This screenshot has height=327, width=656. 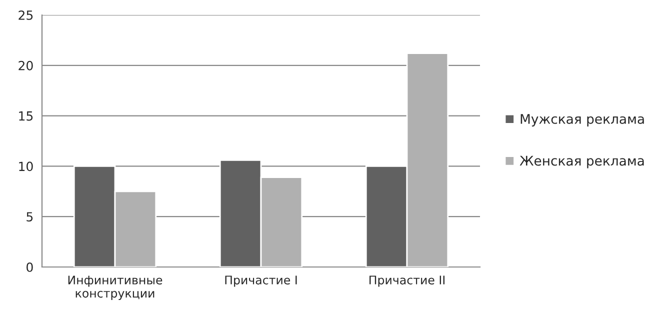 I want to click on legend-label: Мужская реклама, so click(x=582, y=120).